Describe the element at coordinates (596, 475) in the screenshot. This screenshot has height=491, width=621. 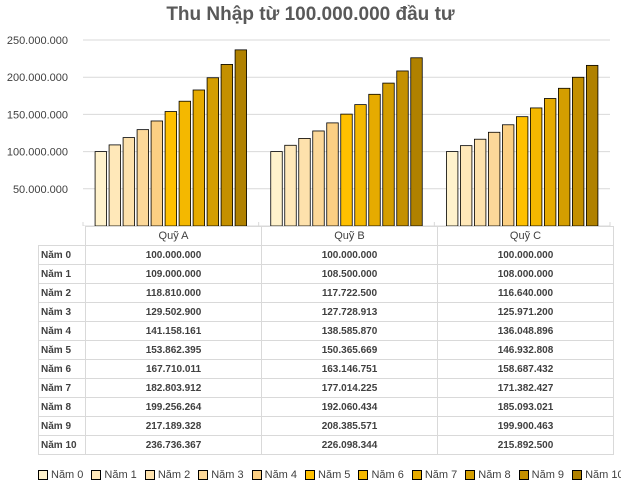
I see `legend-item: Năm 10` at that location.